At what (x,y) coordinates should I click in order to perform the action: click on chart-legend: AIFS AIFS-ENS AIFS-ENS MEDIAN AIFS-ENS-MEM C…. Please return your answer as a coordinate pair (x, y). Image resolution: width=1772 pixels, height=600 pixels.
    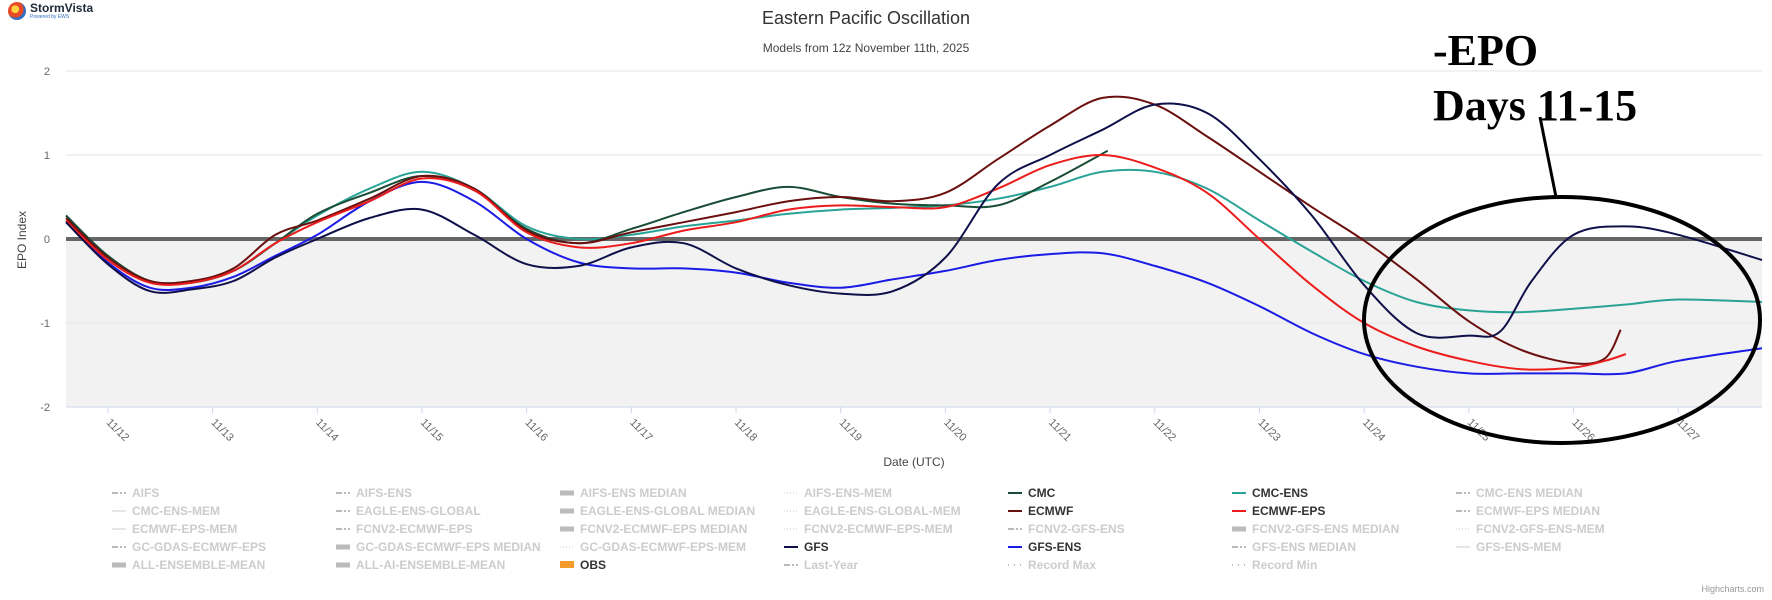
    Looking at the image, I should click on (858, 529).